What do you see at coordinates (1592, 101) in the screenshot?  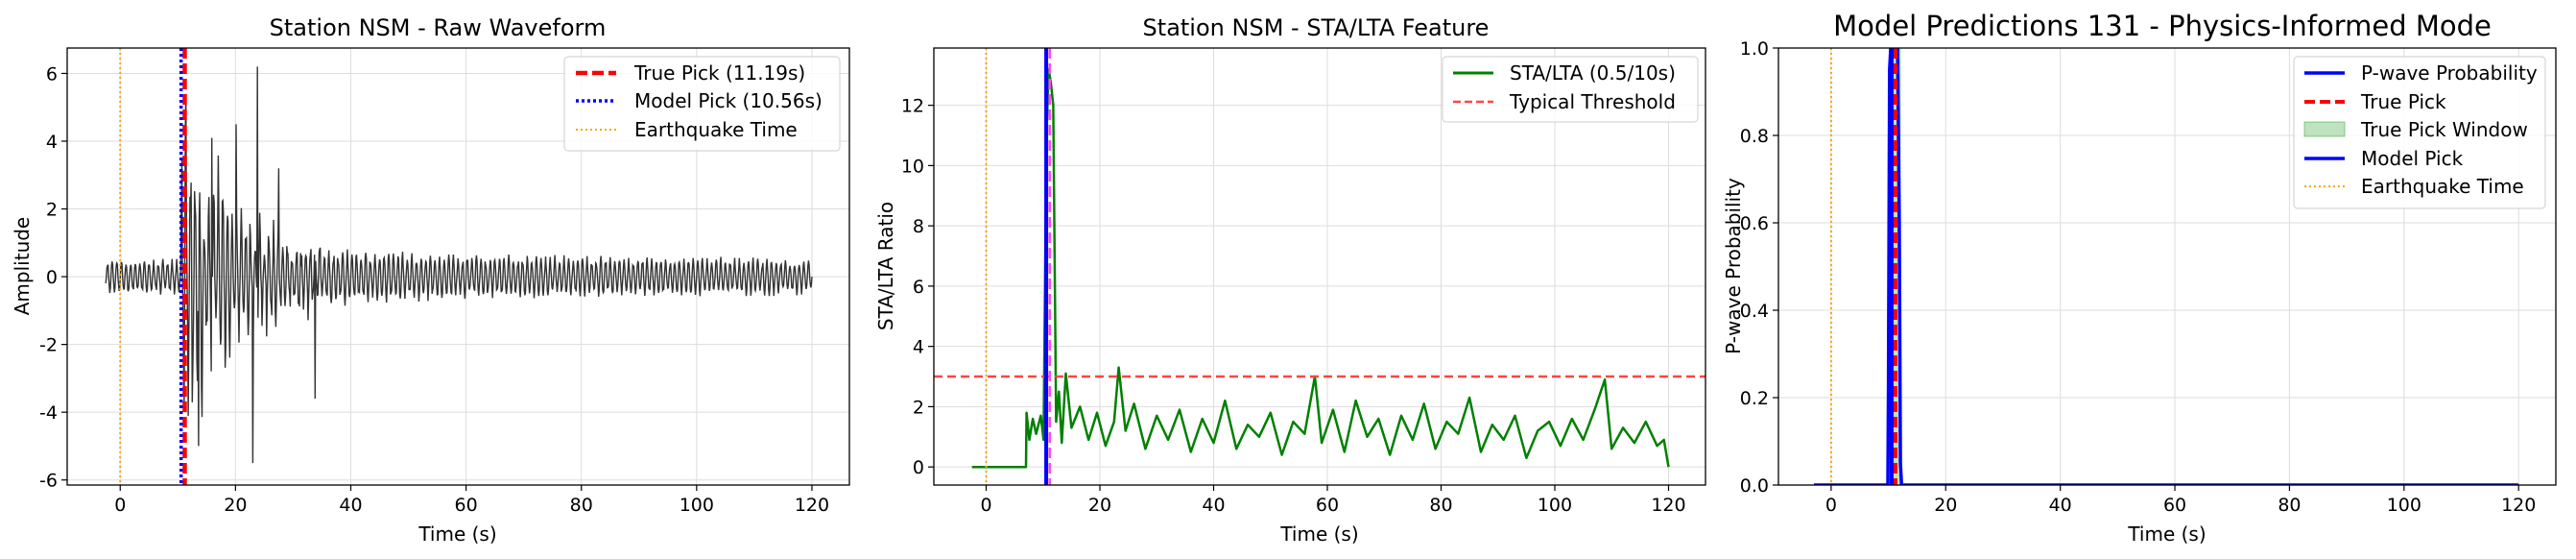 I see `legend-label-threshold: Typical Threshold` at bounding box center [1592, 101].